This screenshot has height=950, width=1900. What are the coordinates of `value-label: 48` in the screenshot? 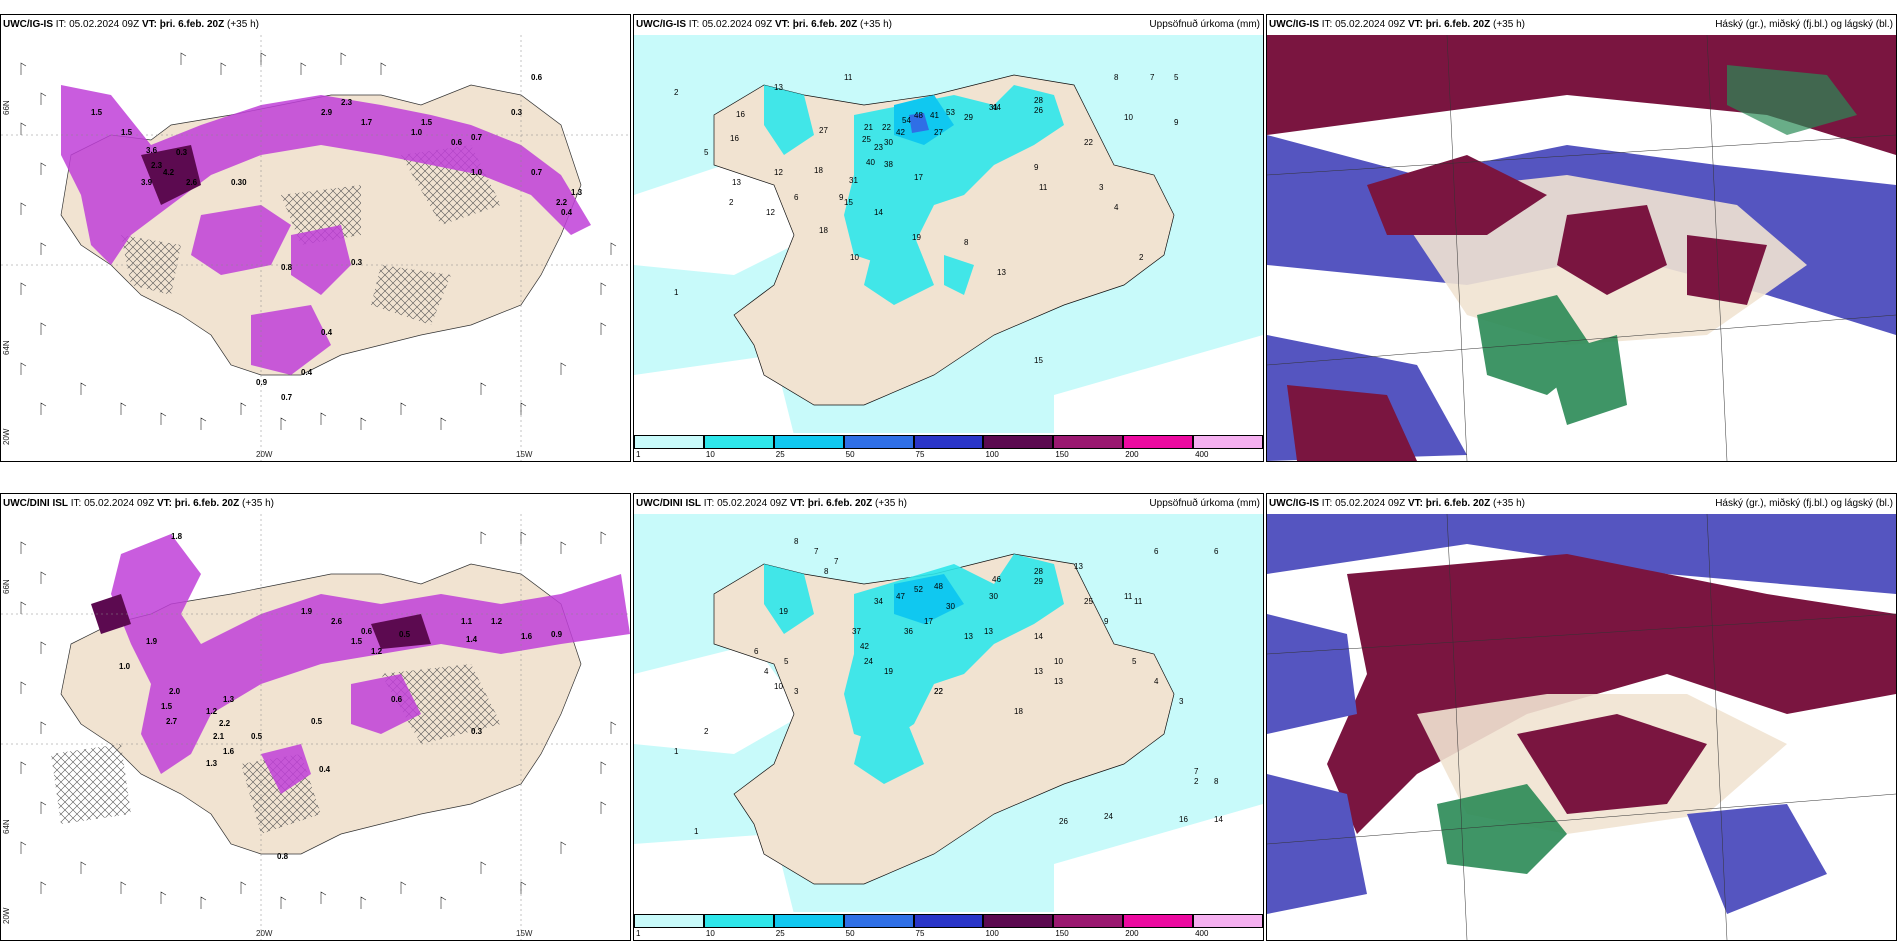 It's located at (938, 586).